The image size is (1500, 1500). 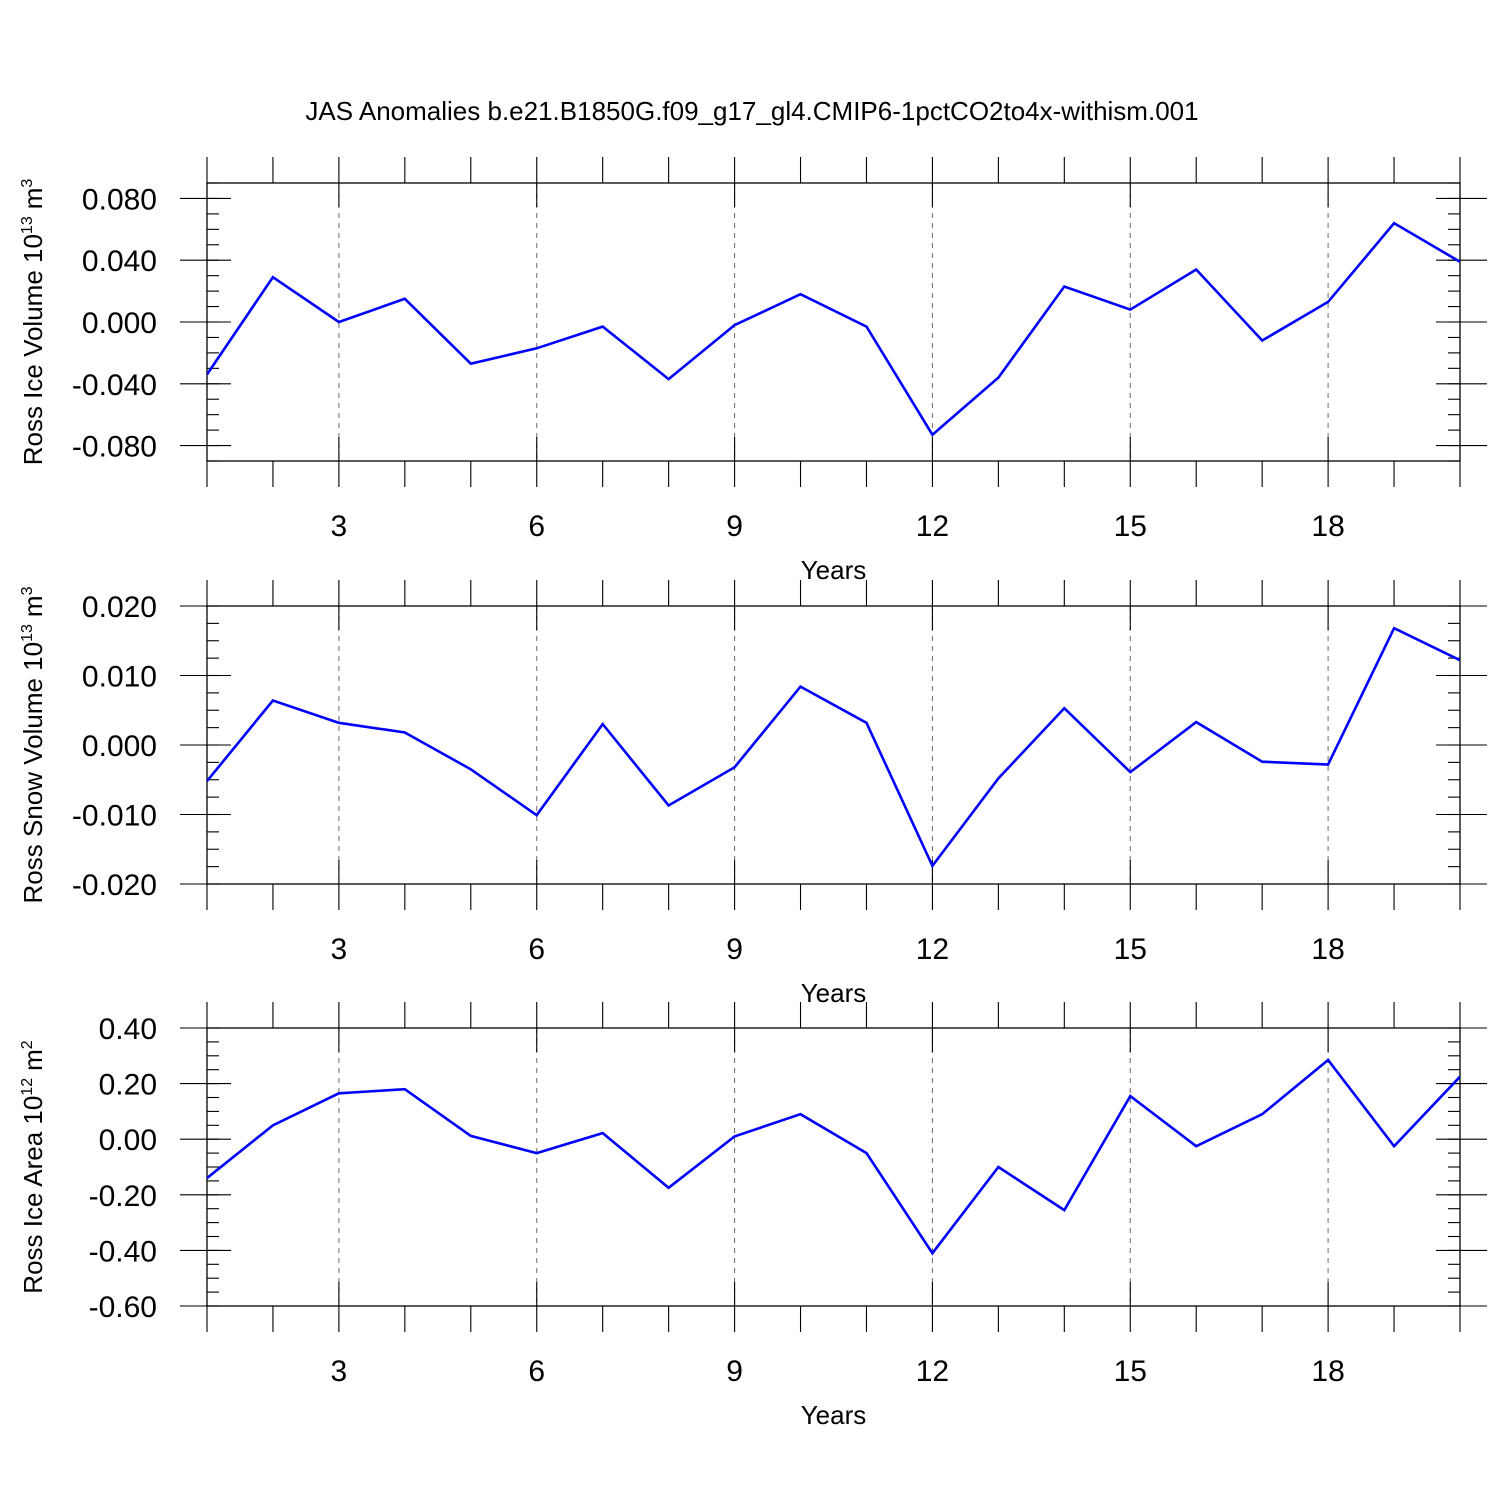 I want to click on y-tick-label: -0.040, so click(x=114, y=385).